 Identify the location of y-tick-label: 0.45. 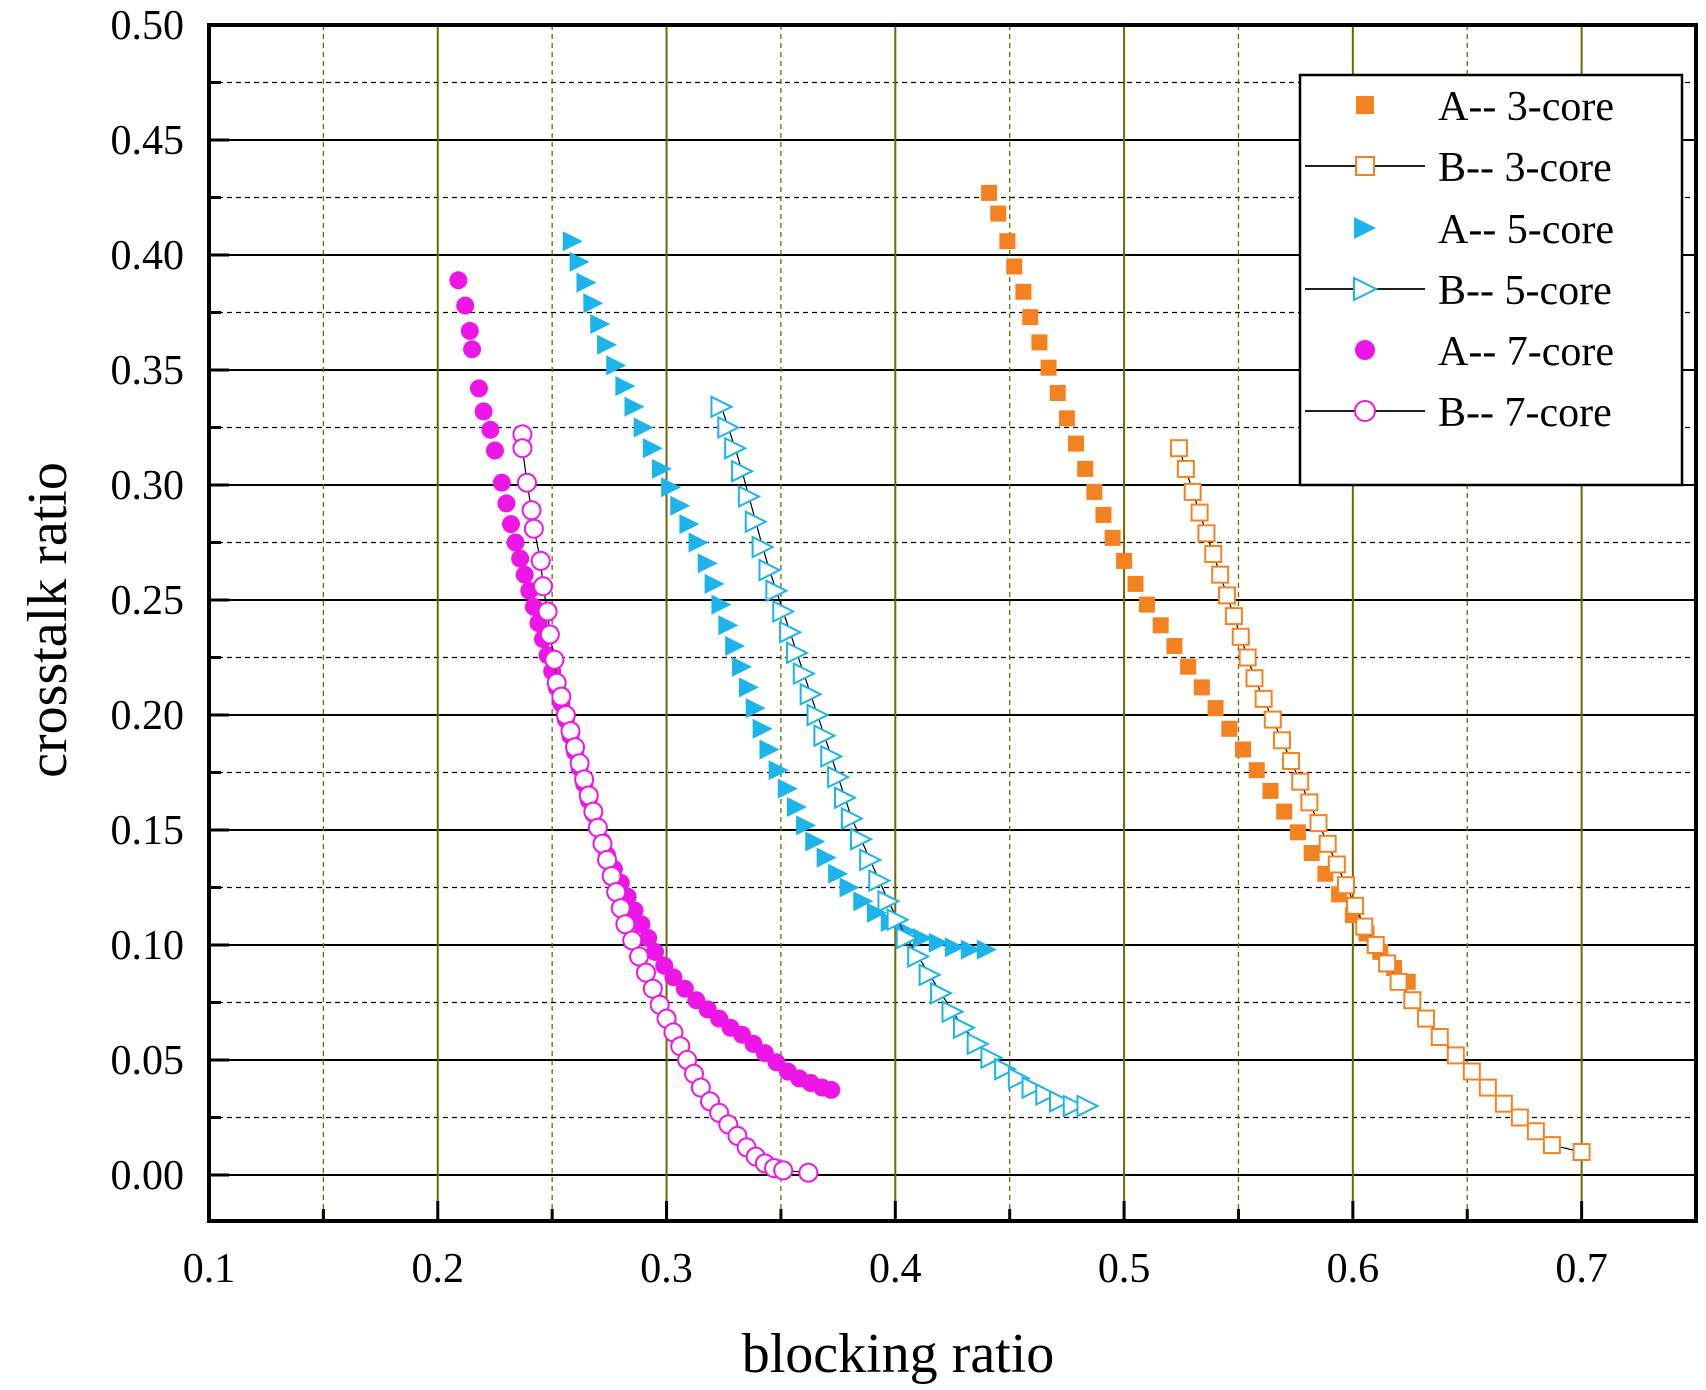
(148, 141).